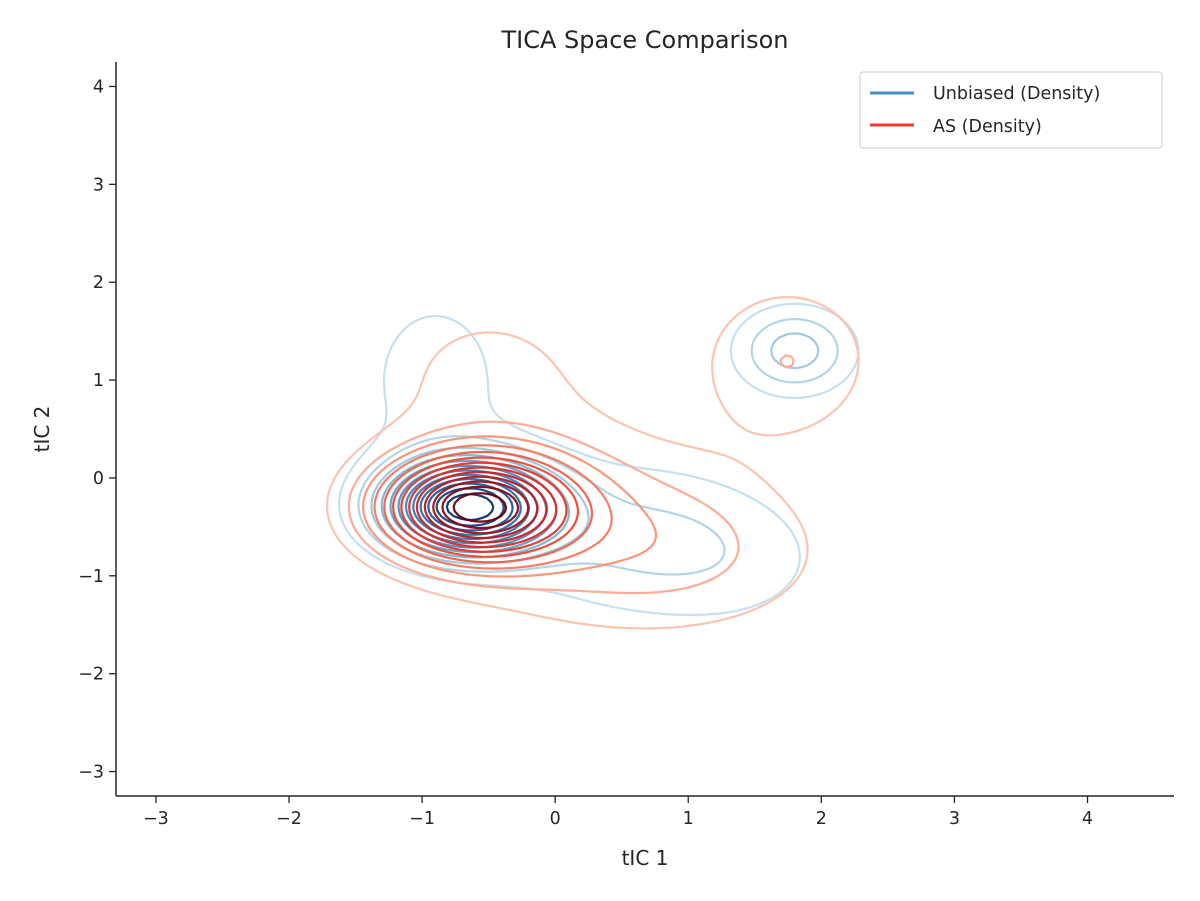 This screenshot has height=901, width=1200. What do you see at coordinates (688, 819) in the screenshot?
I see `x-tick-label: 1` at bounding box center [688, 819].